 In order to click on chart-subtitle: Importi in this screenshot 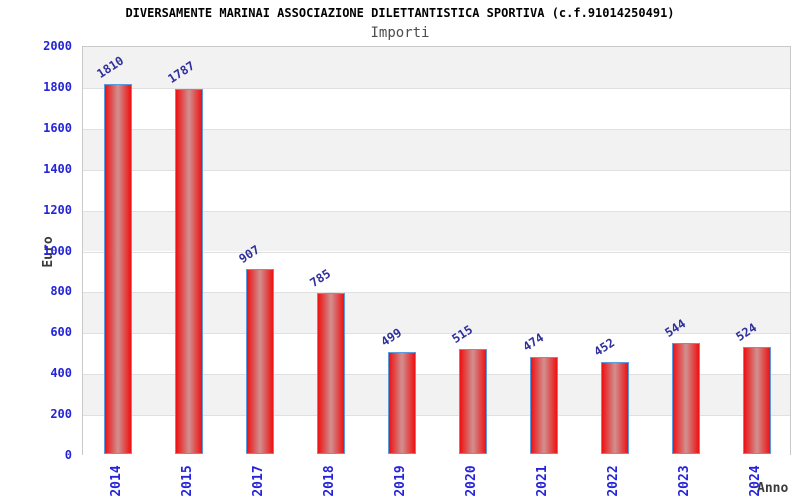, I will do `click(400, 33)`.